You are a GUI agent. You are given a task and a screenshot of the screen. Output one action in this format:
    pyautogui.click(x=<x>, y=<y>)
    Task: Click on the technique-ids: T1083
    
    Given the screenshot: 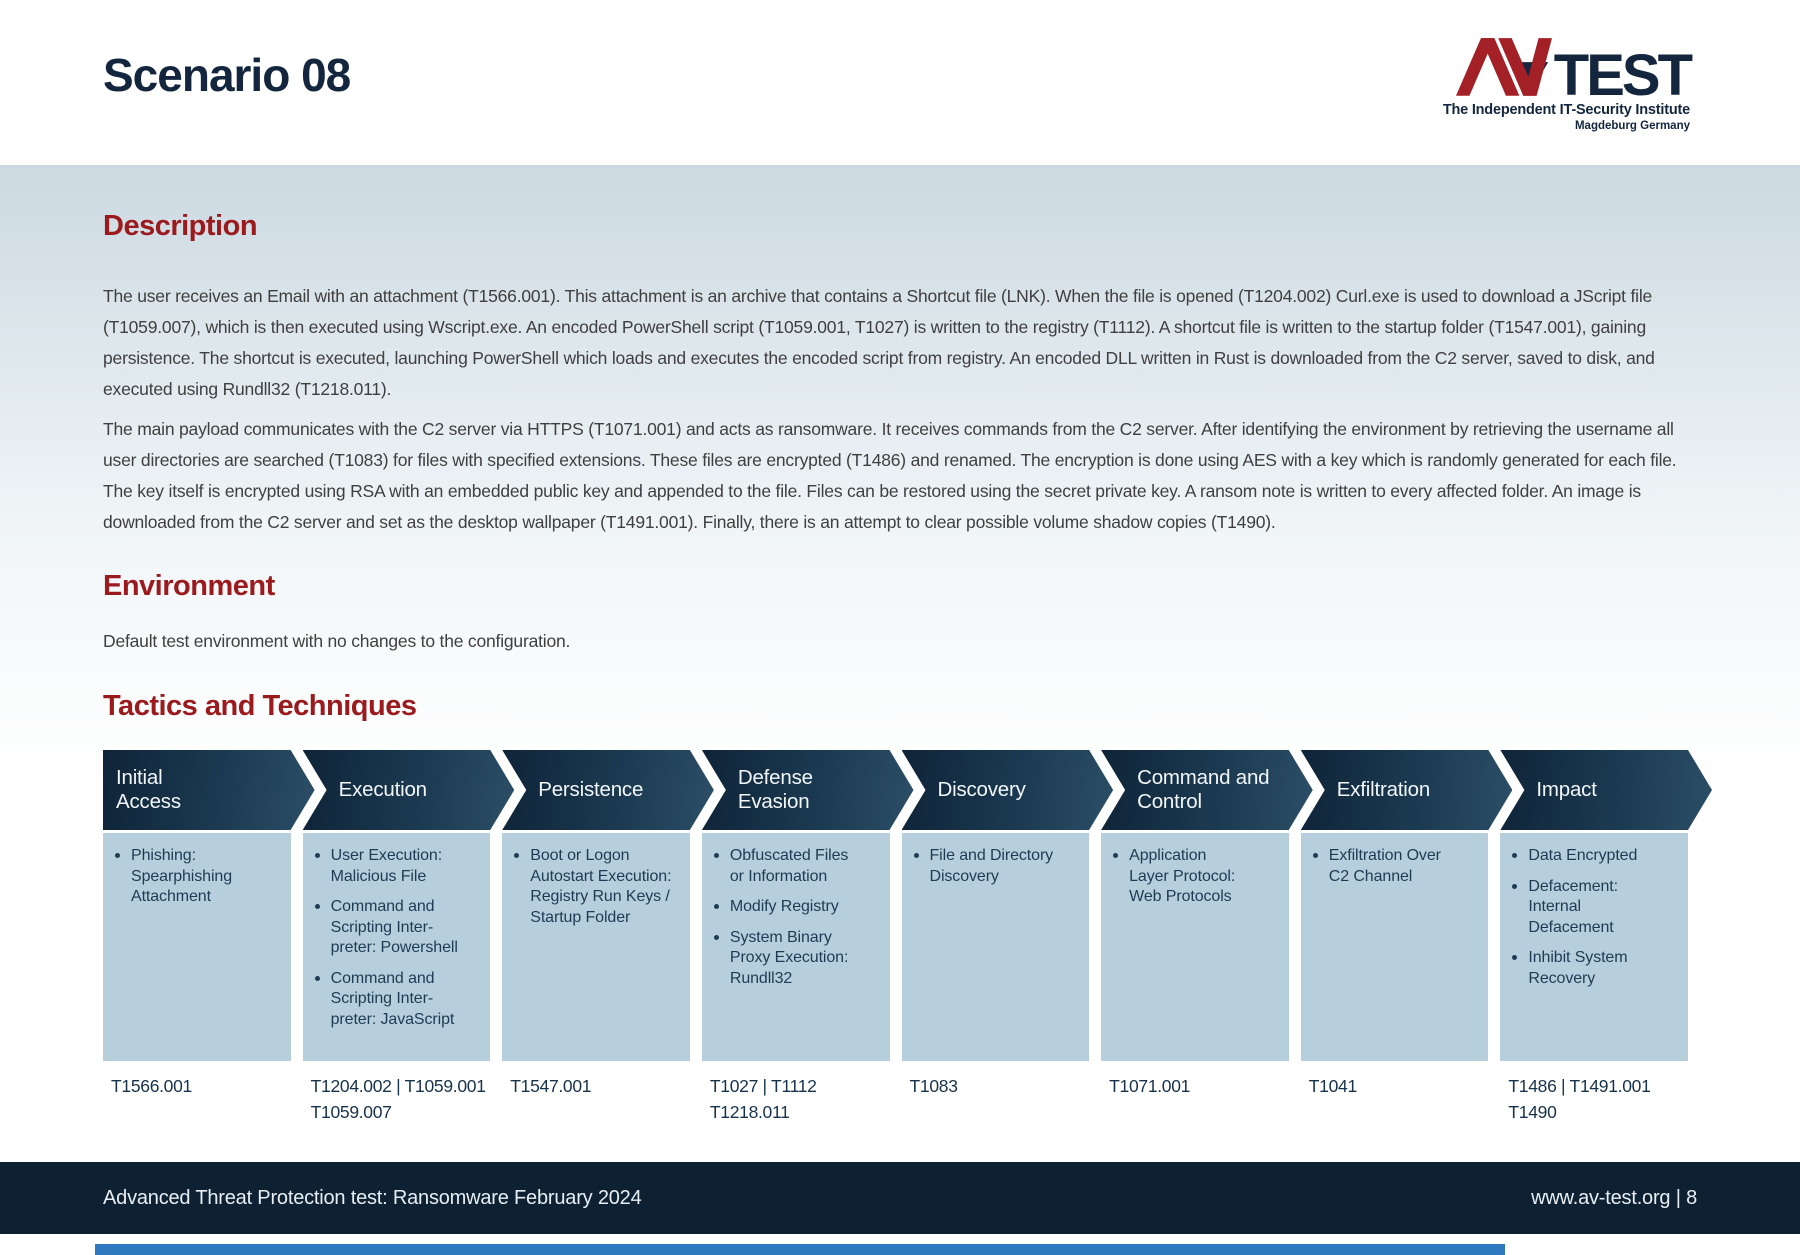 What is the action you would take?
    pyautogui.click(x=996, y=1099)
    